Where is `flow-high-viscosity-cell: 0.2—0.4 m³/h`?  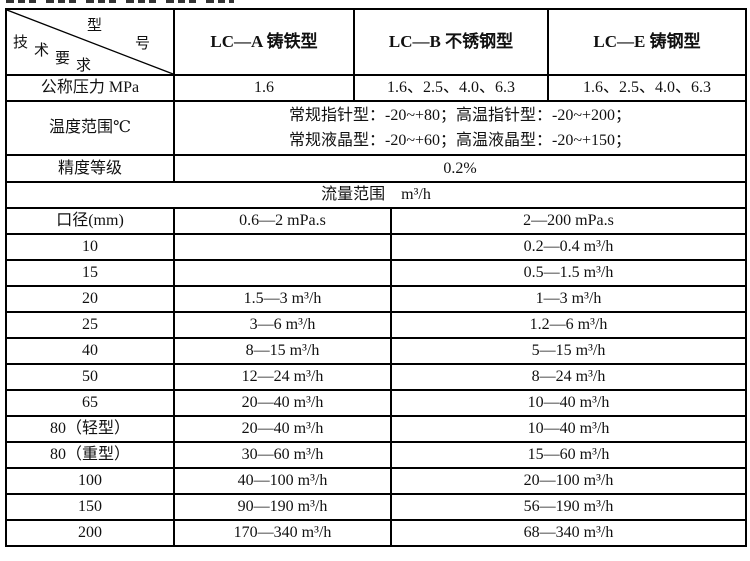 flow-high-viscosity-cell: 0.2—0.4 m³/h is located at coordinates (568, 247).